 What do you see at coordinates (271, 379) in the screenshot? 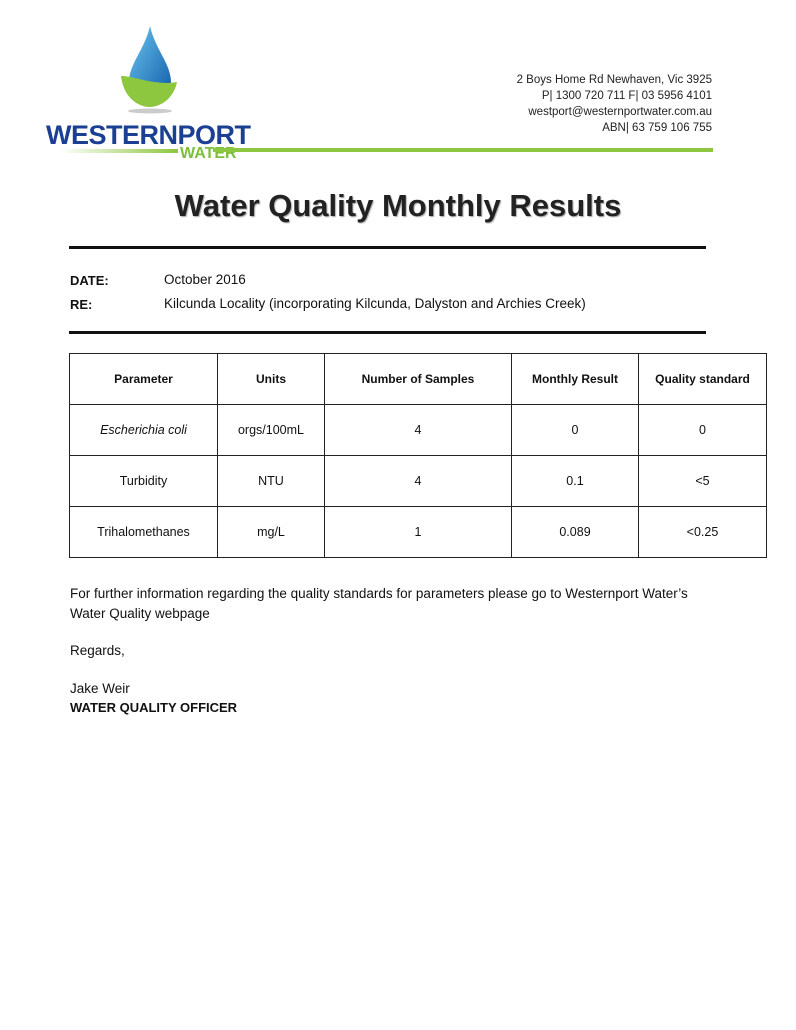
I see `header-units: Units` at bounding box center [271, 379].